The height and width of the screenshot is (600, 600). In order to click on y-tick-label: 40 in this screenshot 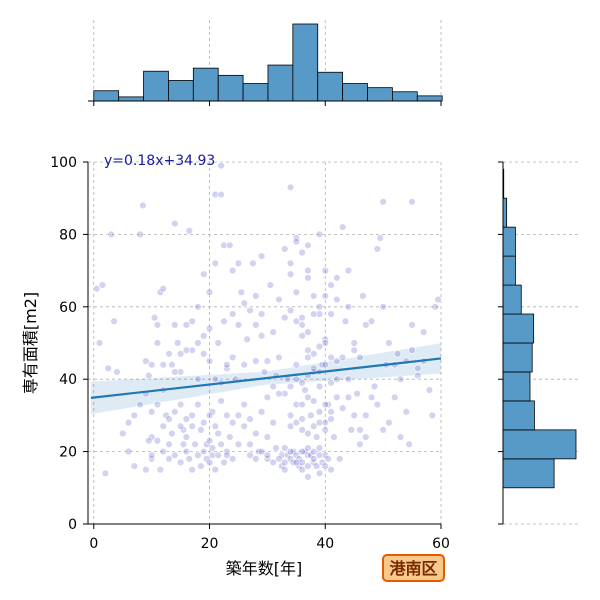, I will do `click(68, 380)`.